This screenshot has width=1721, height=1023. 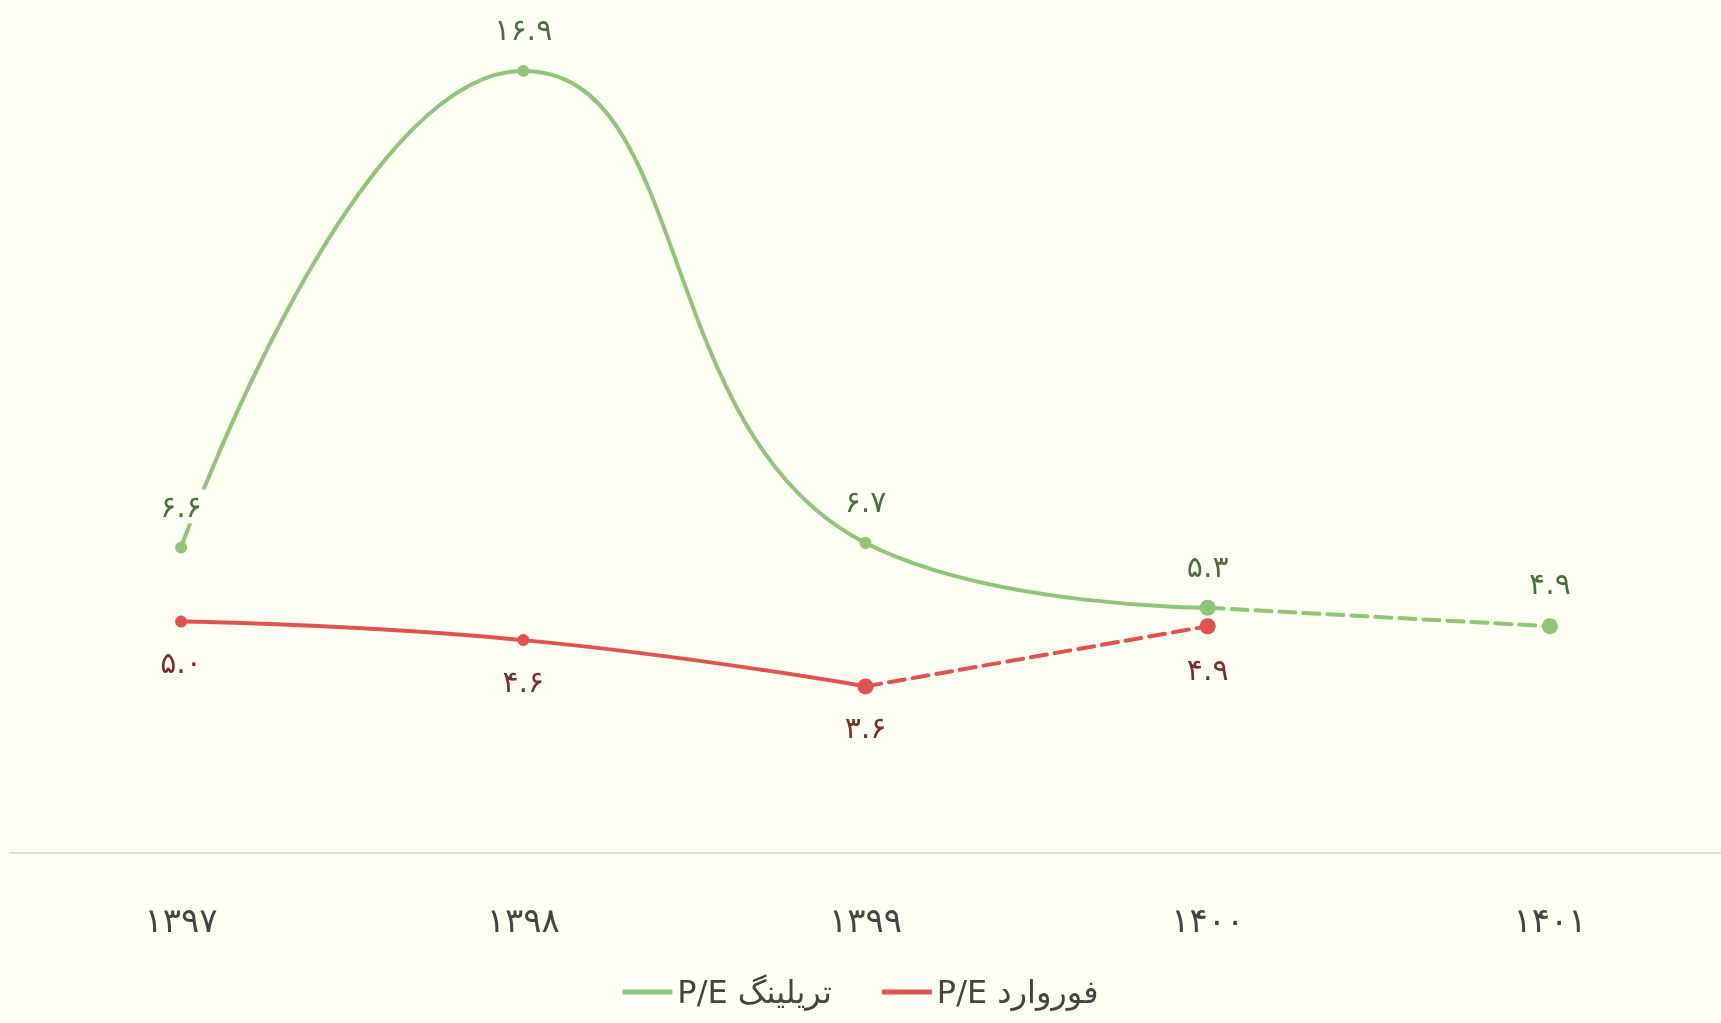 What do you see at coordinates (523, 681) in the screenshot?
I see `data-label: ۴.۶` at bounding box center [523, 681].